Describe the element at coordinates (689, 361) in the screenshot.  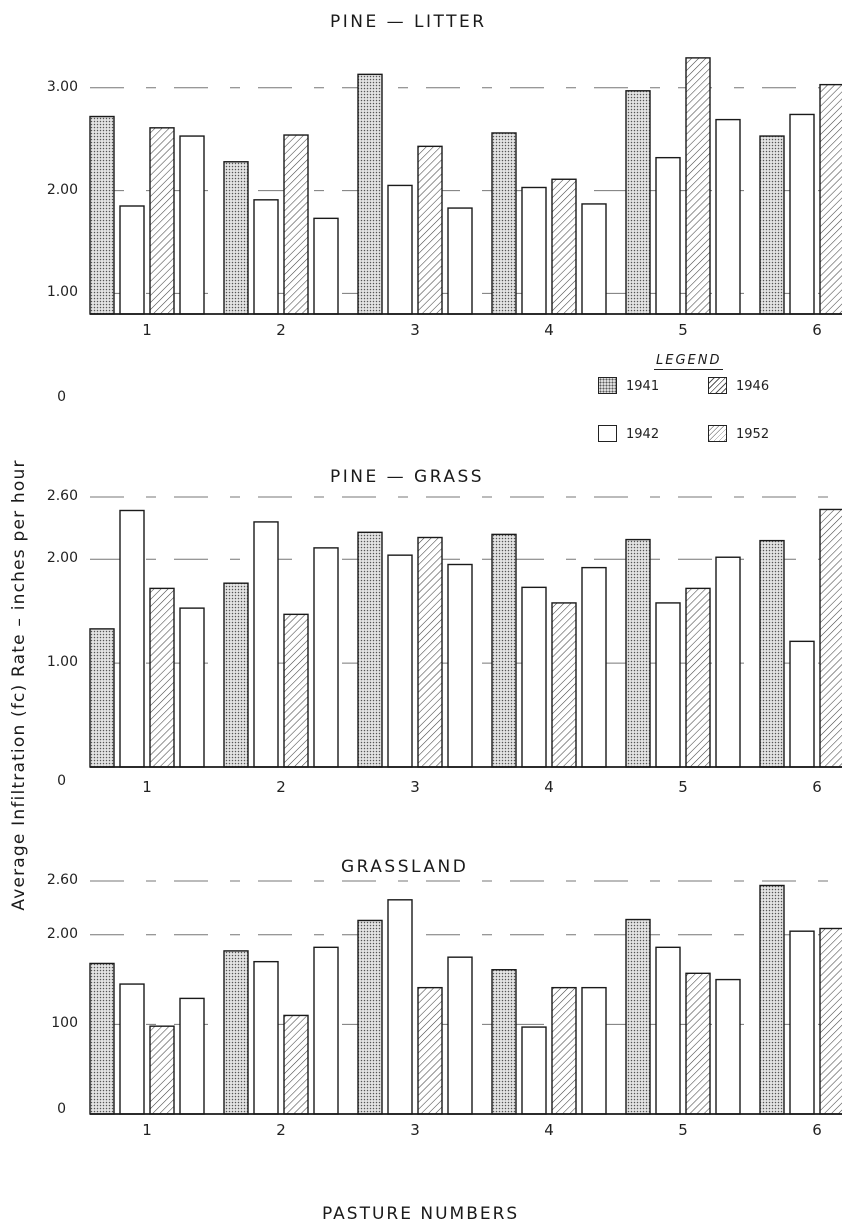
I see `legend-title: LEGEND` at that location.